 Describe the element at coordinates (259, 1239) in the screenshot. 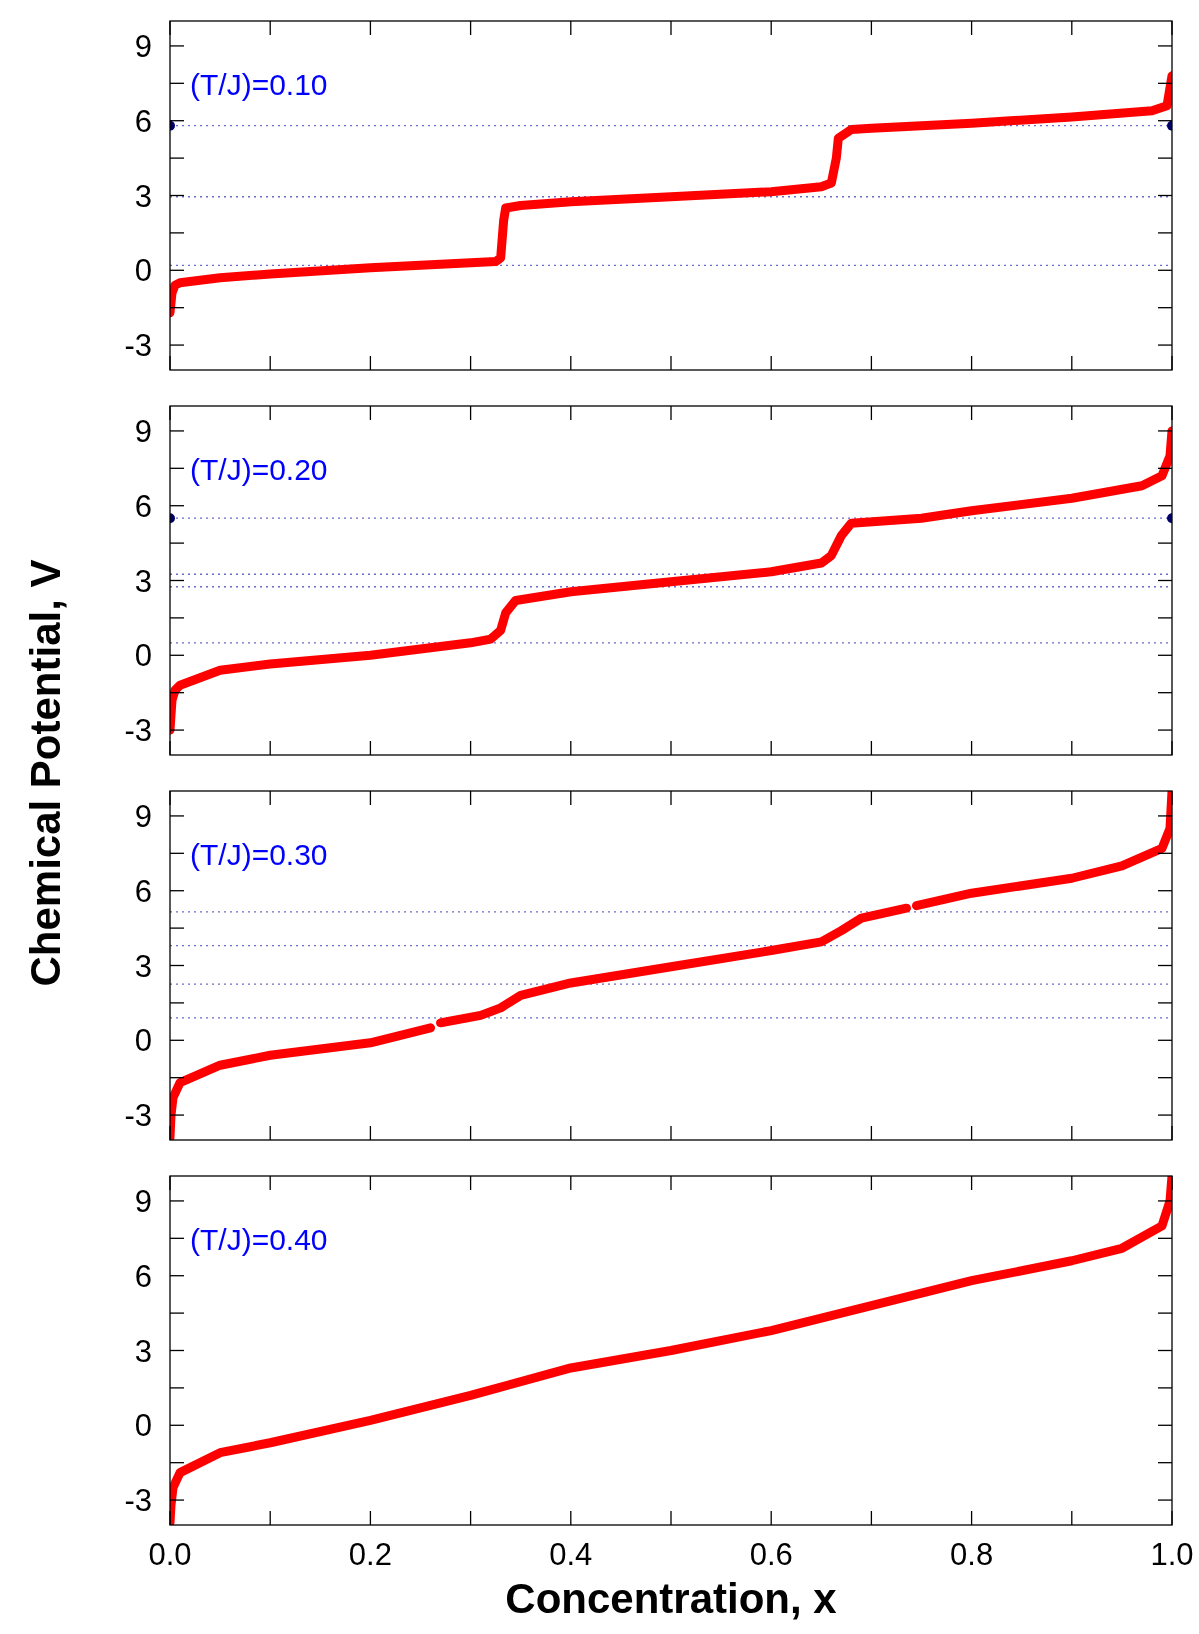

I see `annotation: (T/J)=0.40` at that location.